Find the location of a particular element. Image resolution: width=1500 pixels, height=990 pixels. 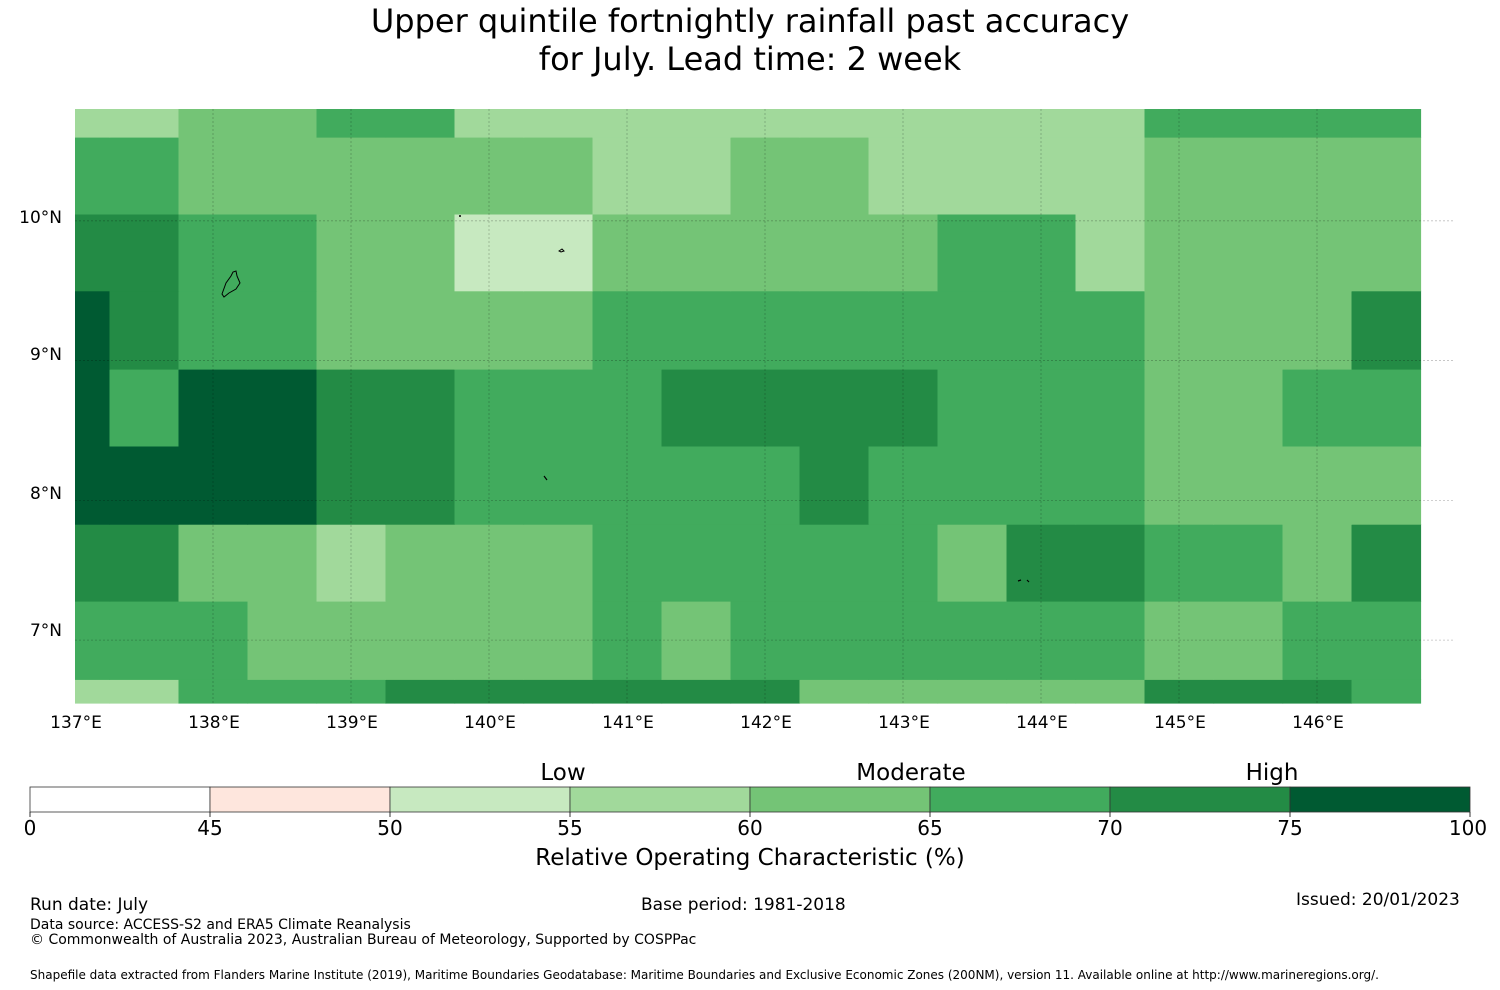

lon-label-137e: 137°E is located at coordinates (76, 723).